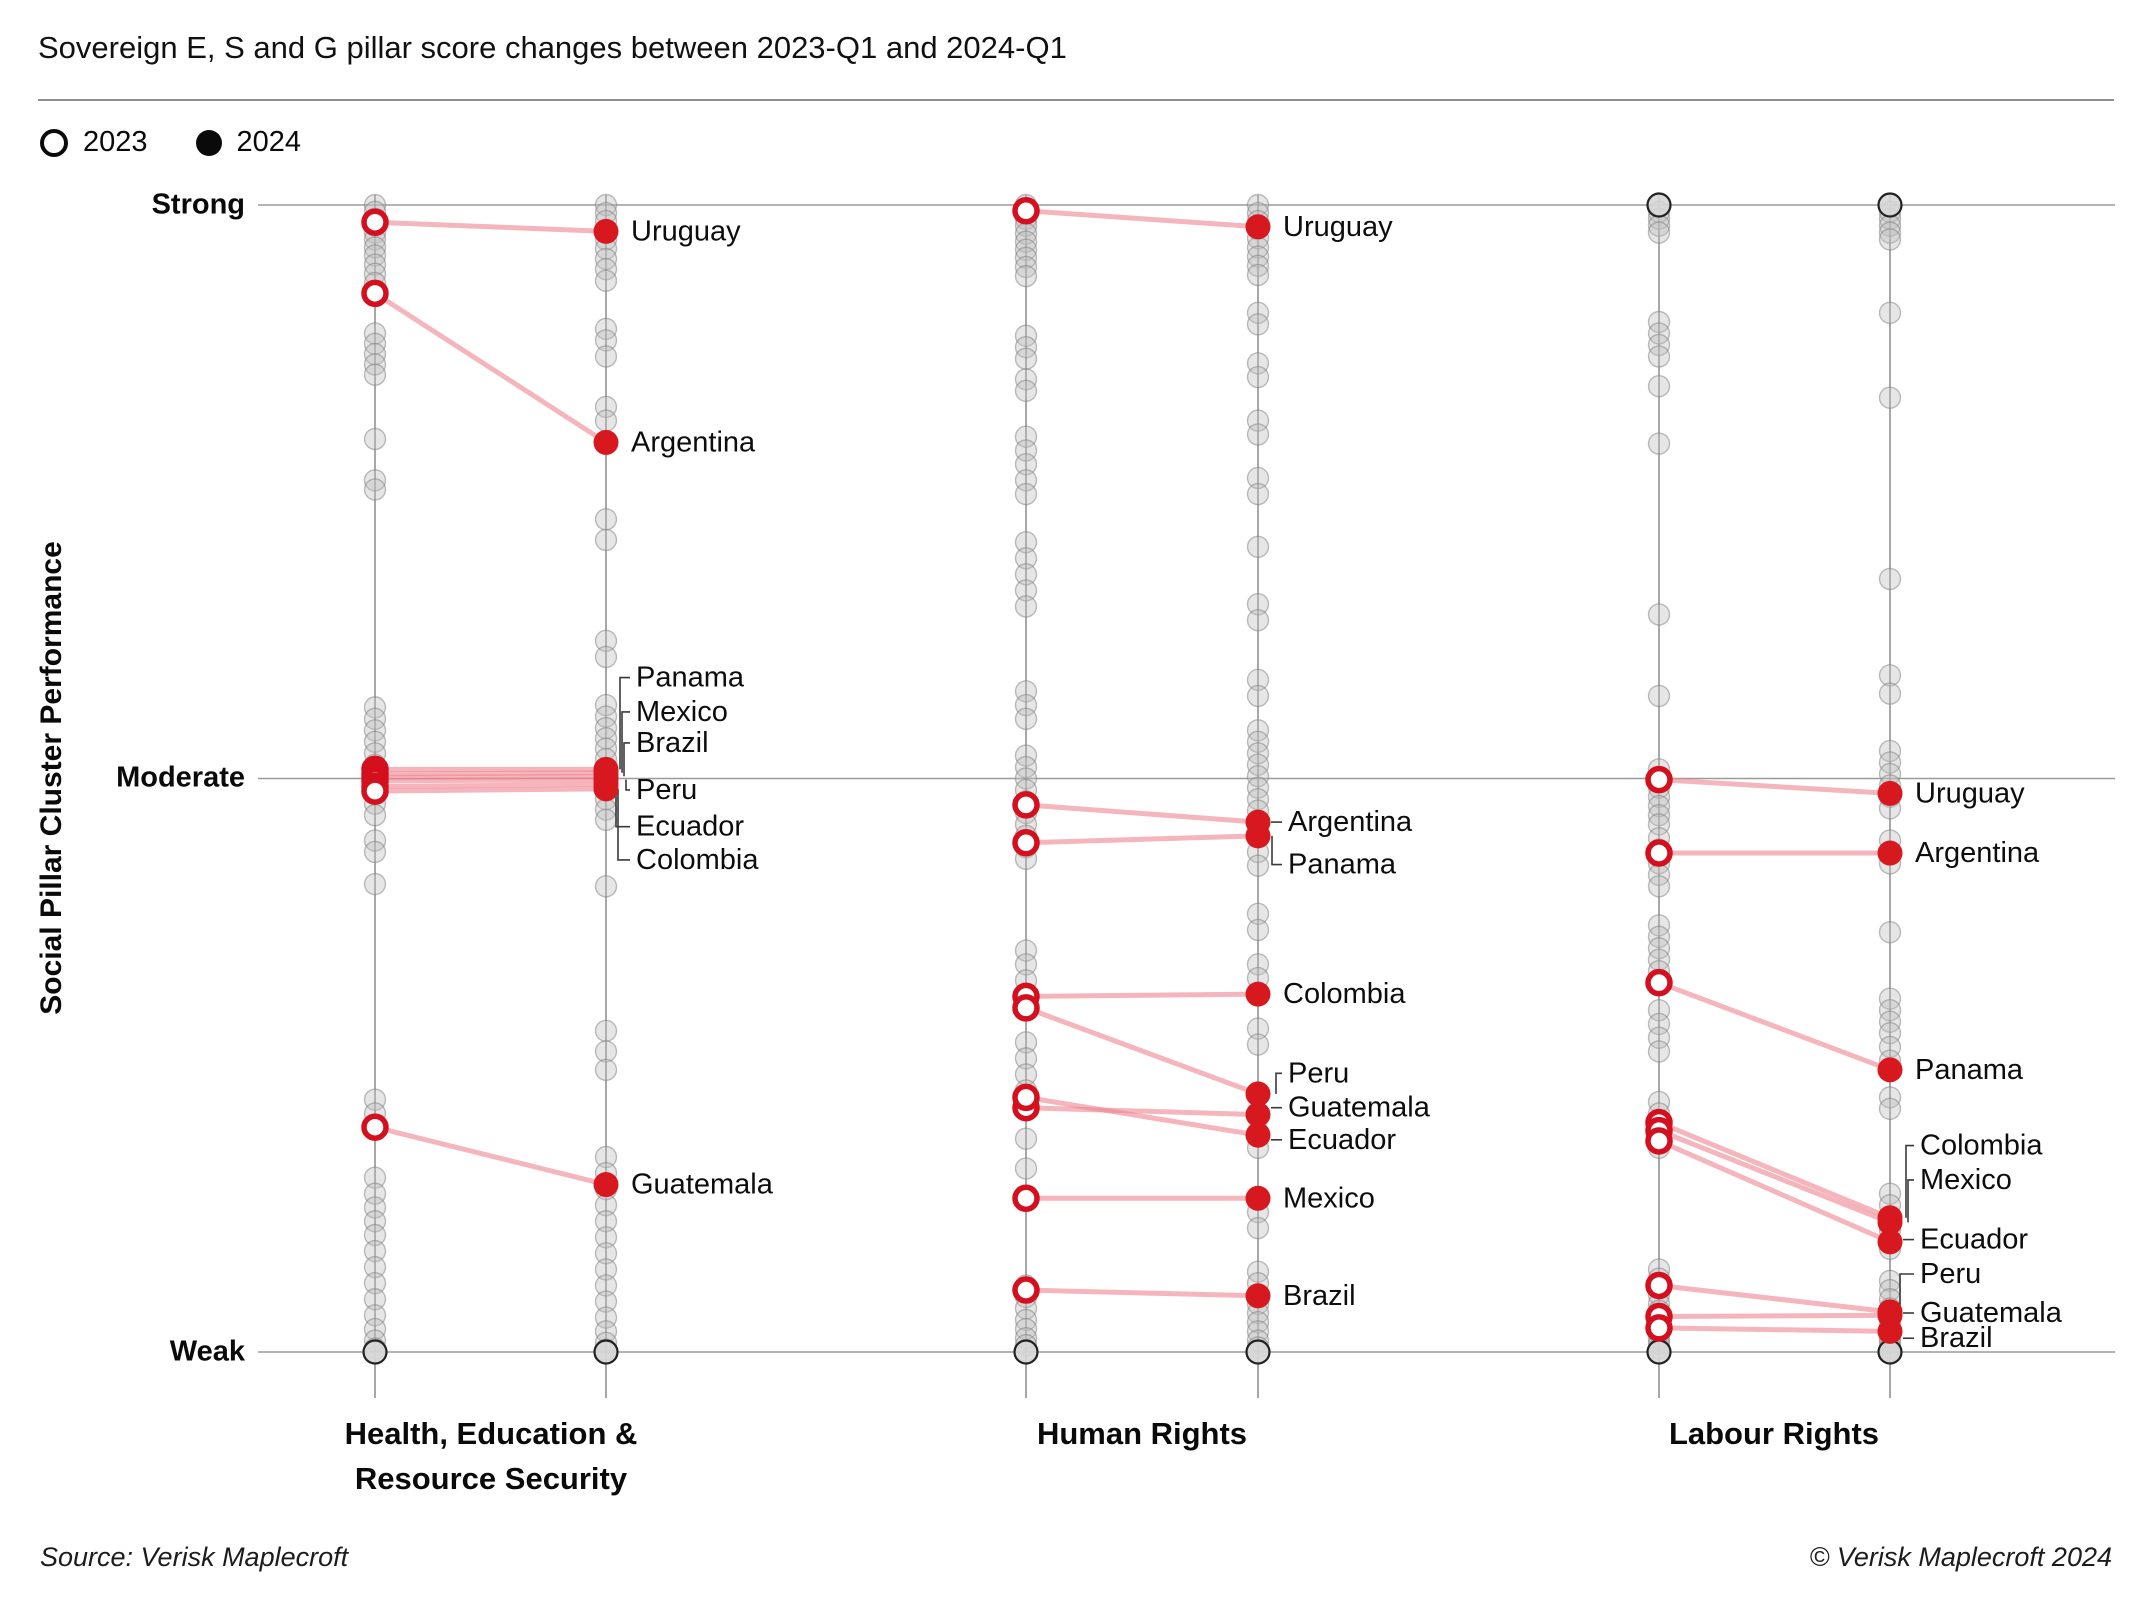 Image resolution: width=2150 pixels, height=1598 pixels. What do you see at coordinates (1258, 1135) in the screenshot?
I see `point-2024-ecuador` at bounding box center [1258, 1135].